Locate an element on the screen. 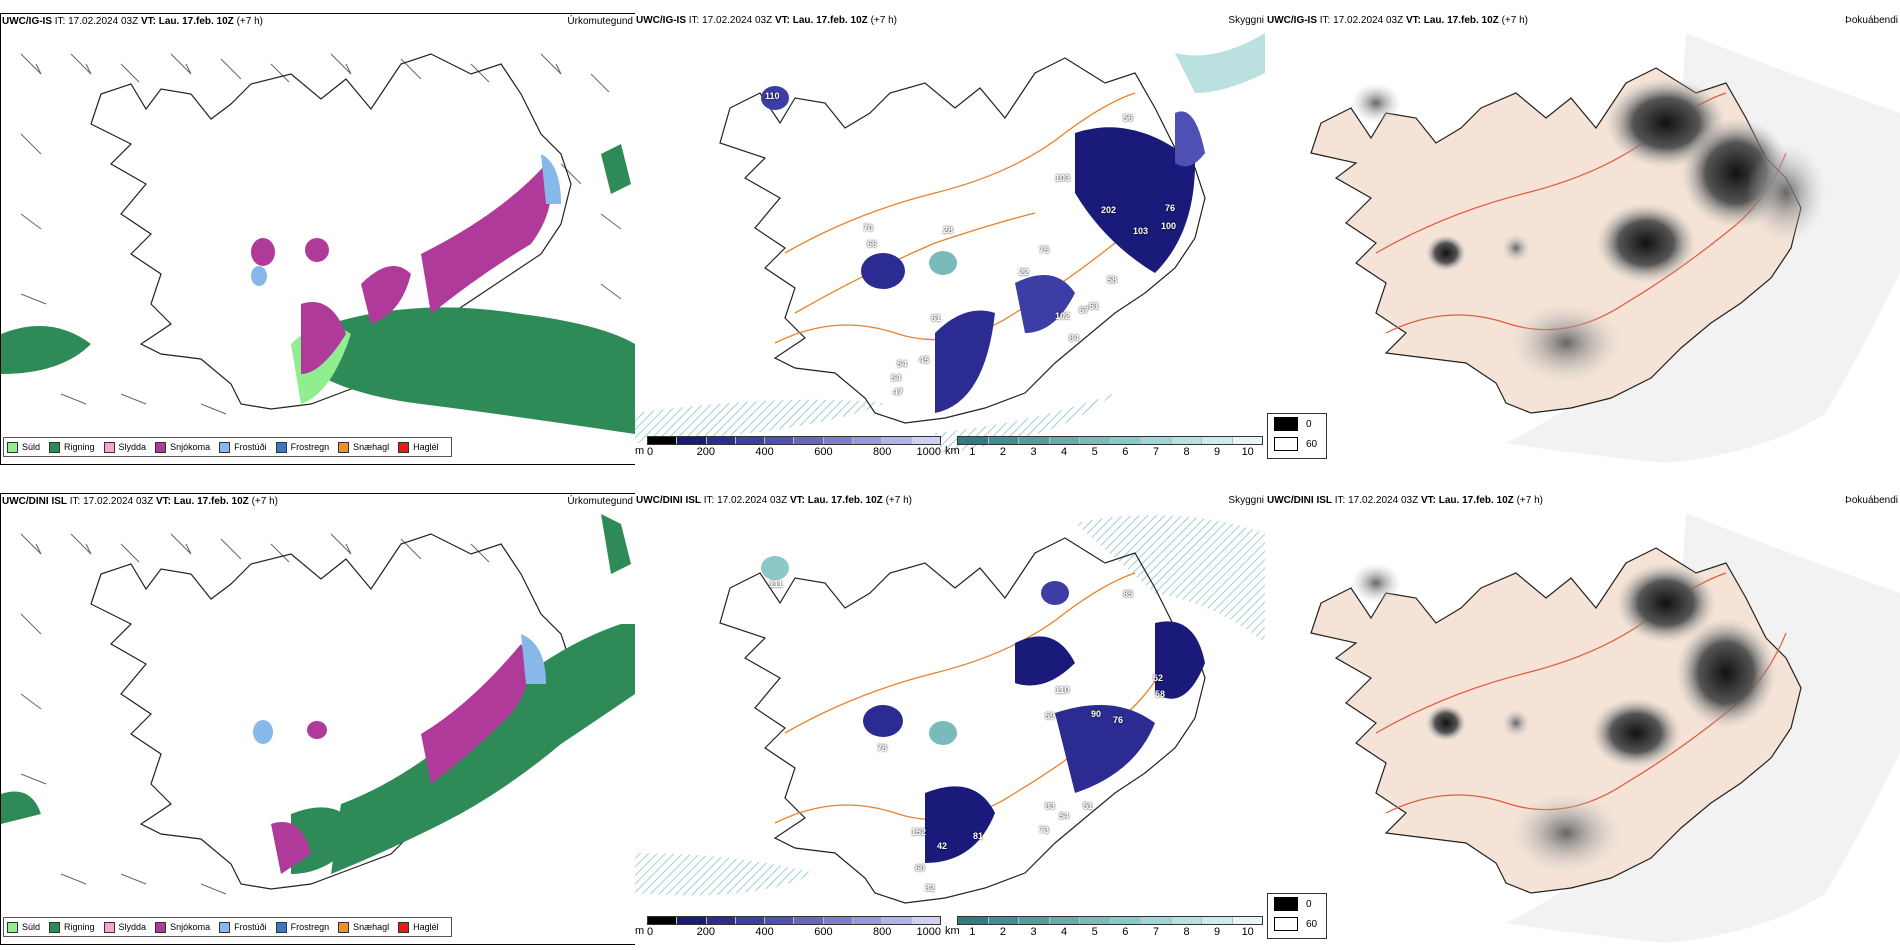  visibility-value-label: 102 is located at coordinates (1063, 316).